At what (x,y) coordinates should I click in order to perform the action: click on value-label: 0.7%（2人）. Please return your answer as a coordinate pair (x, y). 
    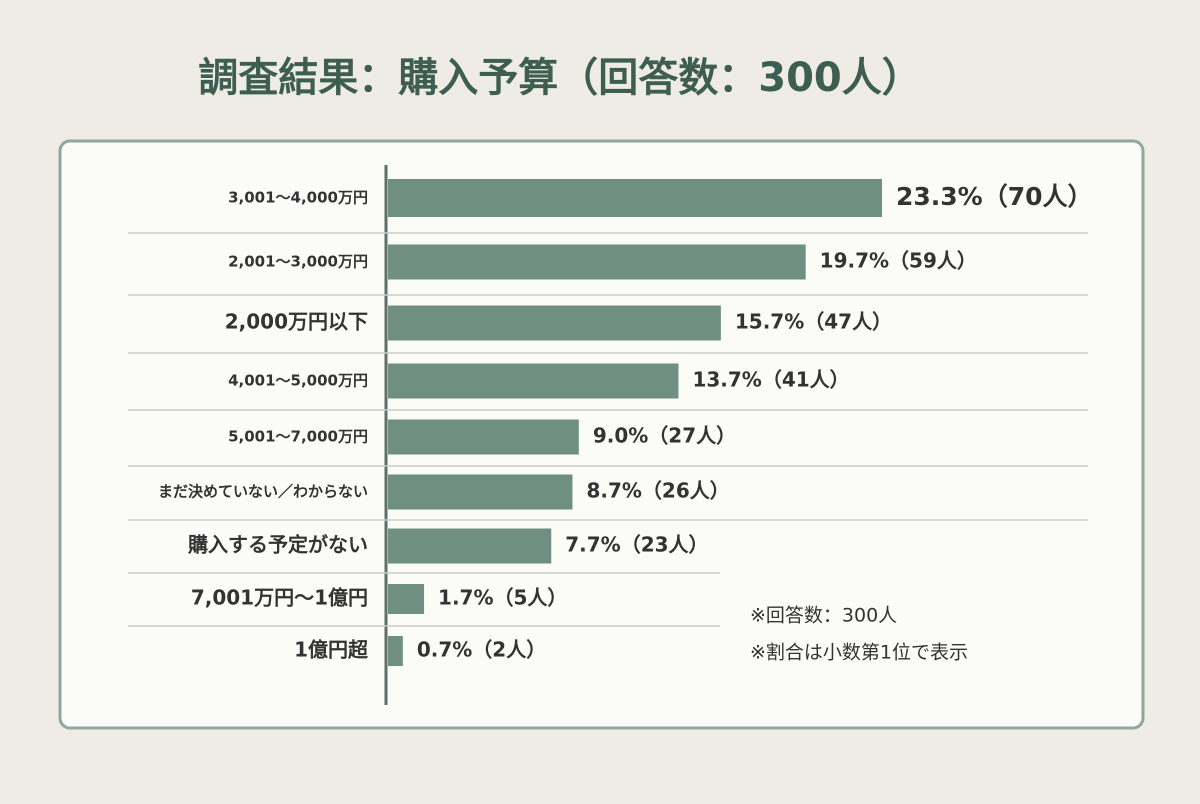
    Looking at the image, I should click on (481, 650).